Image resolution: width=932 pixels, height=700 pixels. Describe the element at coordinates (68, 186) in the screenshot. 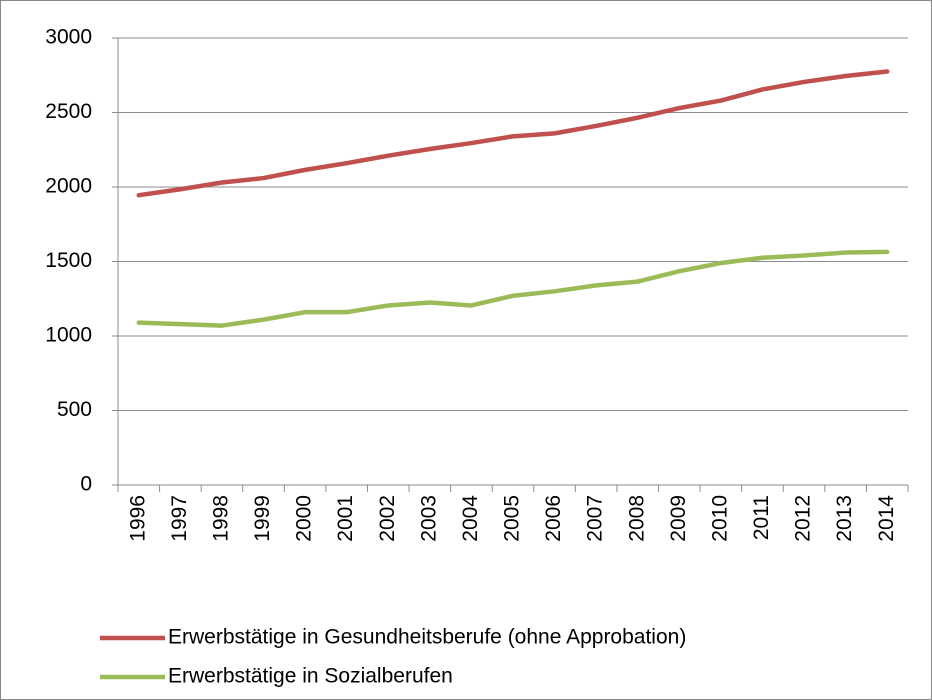

I see `y-tick-label: 2000` at that location.